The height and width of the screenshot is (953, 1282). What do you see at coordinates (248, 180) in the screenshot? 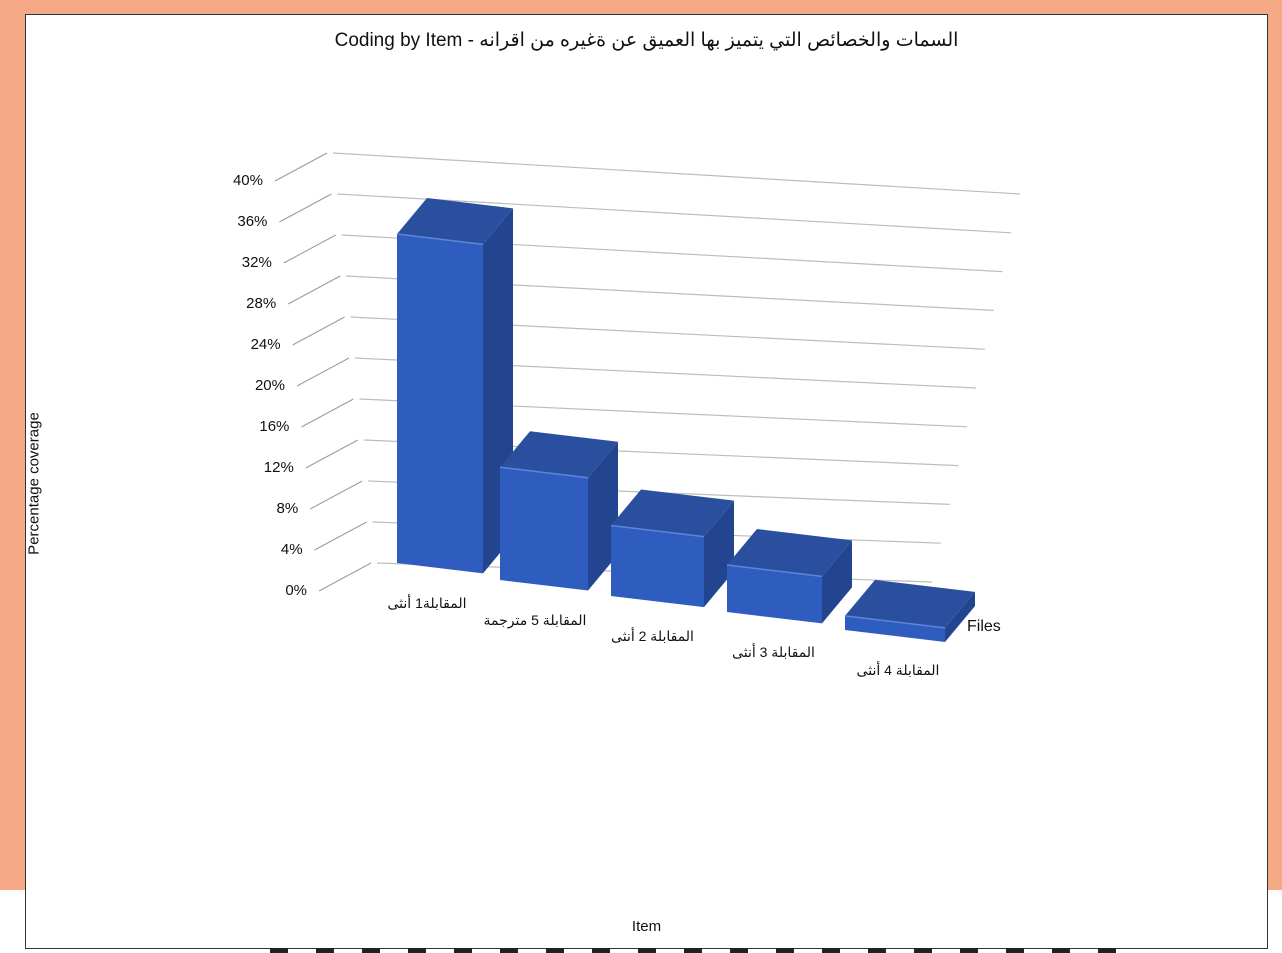
I see `y-tick-label: 40%` at bounding box center [248, 180].